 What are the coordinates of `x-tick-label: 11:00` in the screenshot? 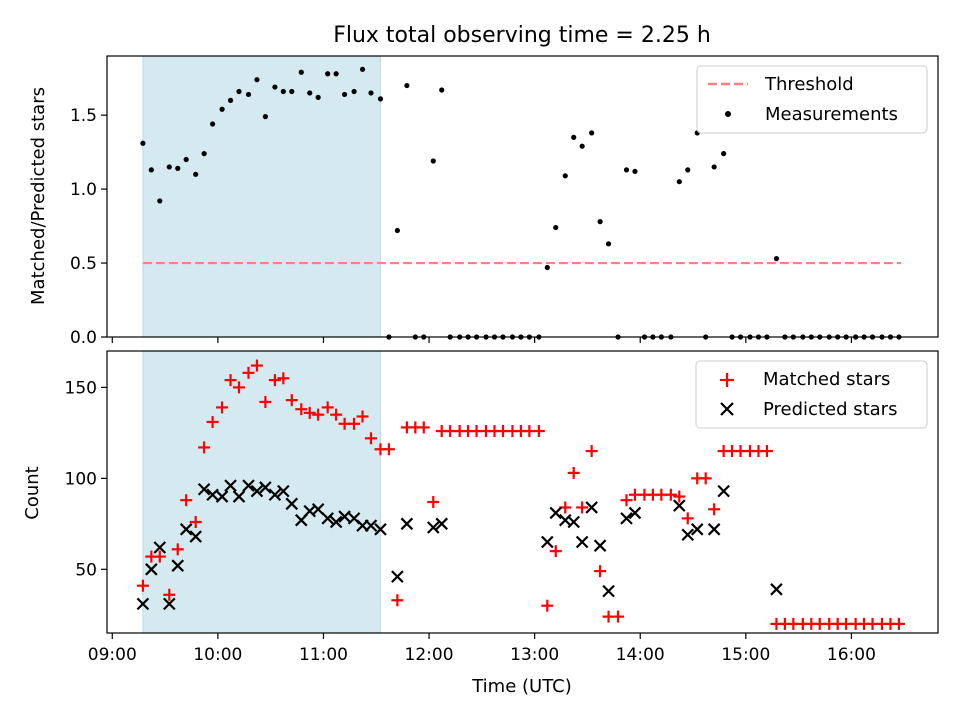 It's located at (323, 655).